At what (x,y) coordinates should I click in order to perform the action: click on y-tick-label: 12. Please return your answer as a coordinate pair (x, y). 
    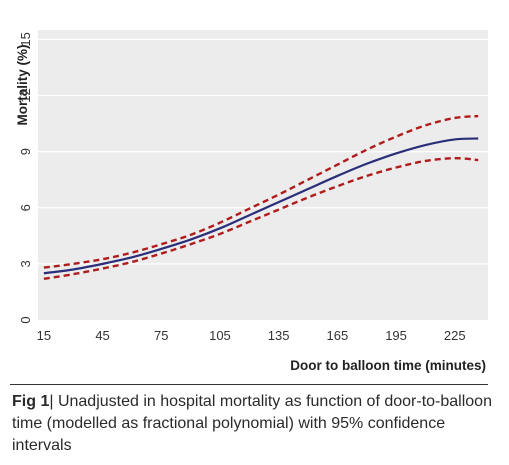
    Looking at the image, I should click on (25, 95).